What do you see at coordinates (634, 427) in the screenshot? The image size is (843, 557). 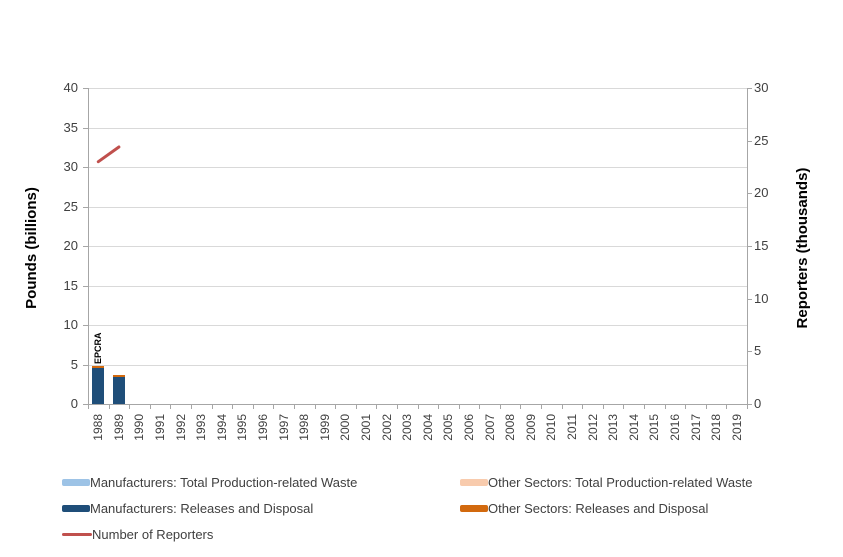 I see `x-axis-tick-label: 2014` at bounding box center [634, 427].